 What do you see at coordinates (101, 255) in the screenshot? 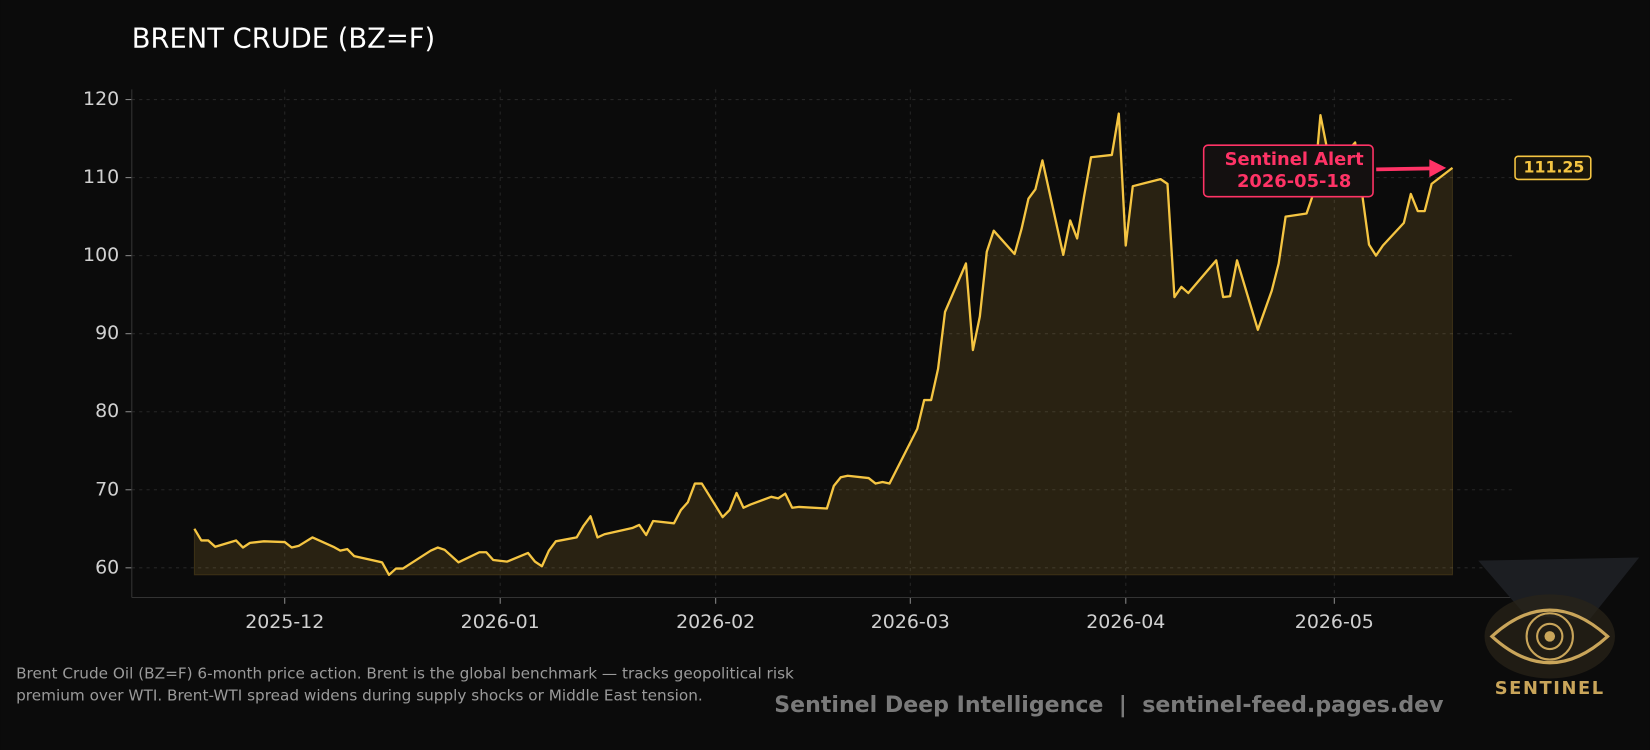
I see `y-tick-label: 100` at bounding box center [101, 255].